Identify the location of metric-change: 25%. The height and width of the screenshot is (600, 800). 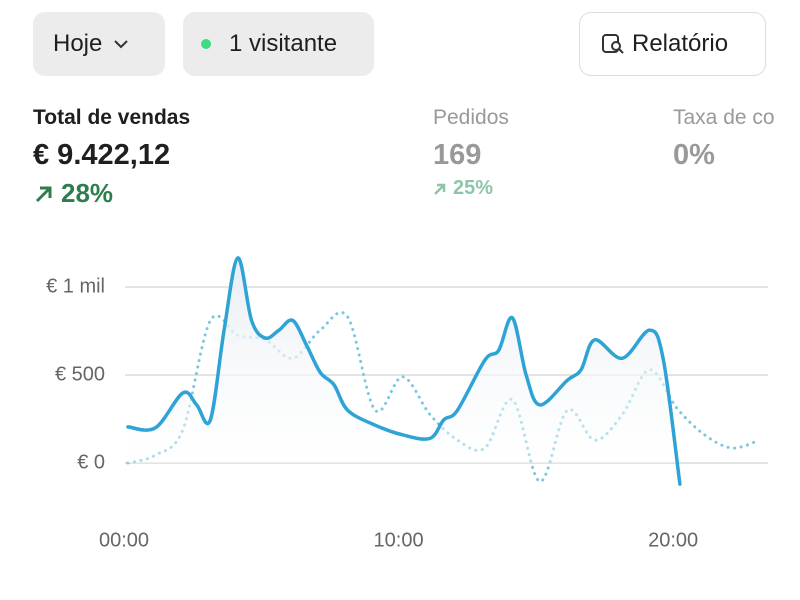
(463, 188).